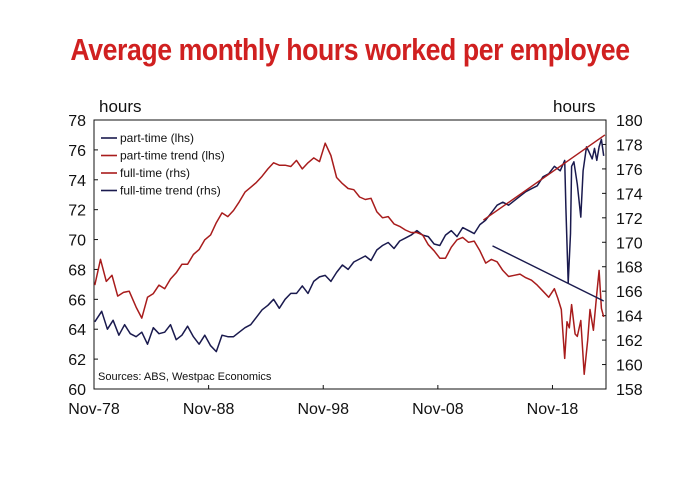 The width and height of the screenshot is (700, 484). Describe the element at coordinates (77, 211) in the screenshot. I see `left-tick-label: 72` at that location.